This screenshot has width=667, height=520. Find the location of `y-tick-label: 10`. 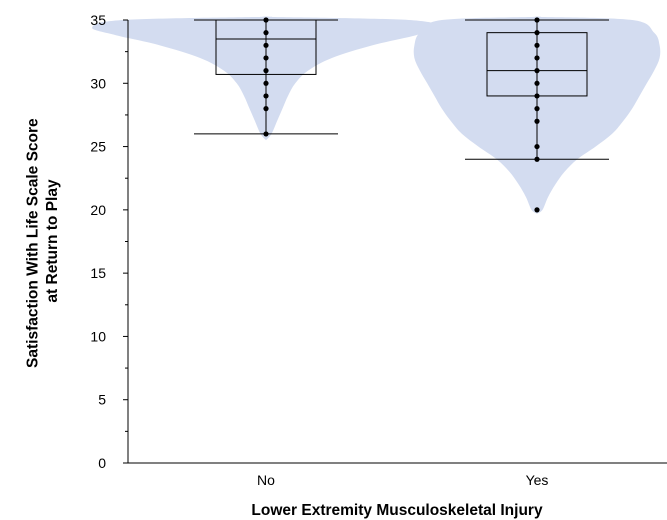

y-tick-label: 10 is located at coordinates (98, 336).